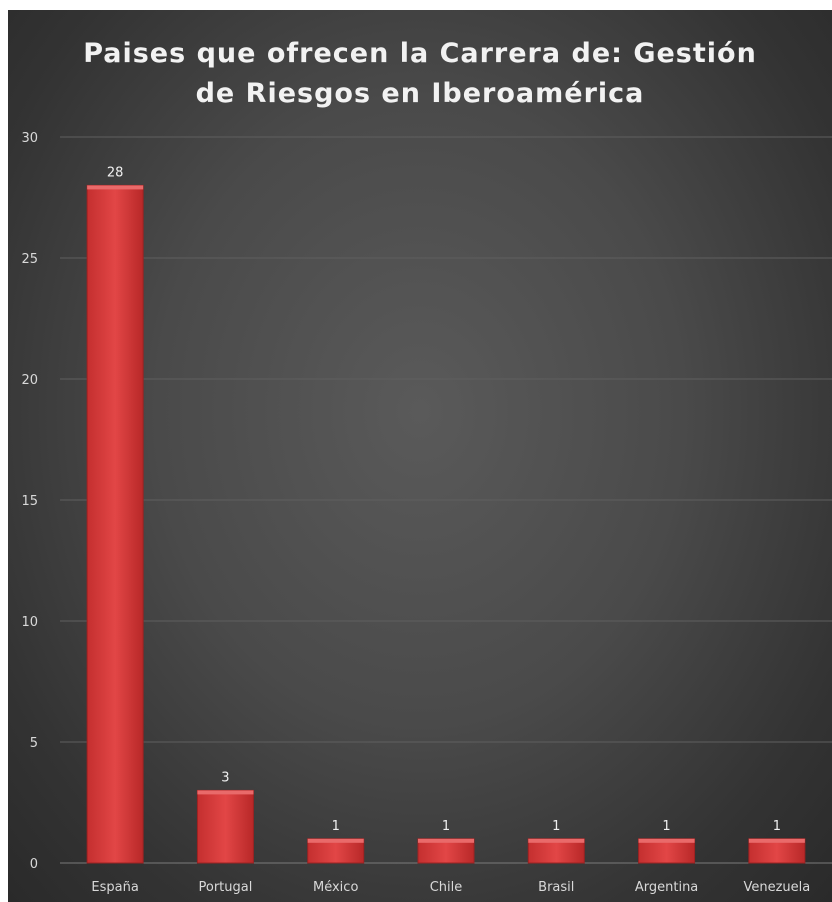 This screenshot has width=832, height=902. Describe the element at coordinates (114, 887) in the screenshot. I see `x-tick-label: España` at that location.